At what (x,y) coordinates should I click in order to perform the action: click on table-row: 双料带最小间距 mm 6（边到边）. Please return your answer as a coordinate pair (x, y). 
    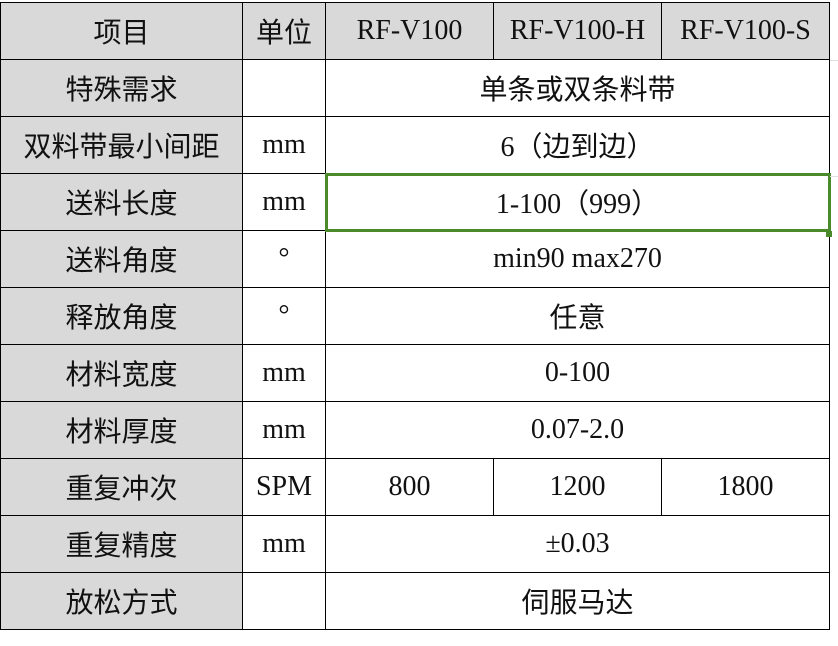
    Looking at the image, I should click on (415, 145).